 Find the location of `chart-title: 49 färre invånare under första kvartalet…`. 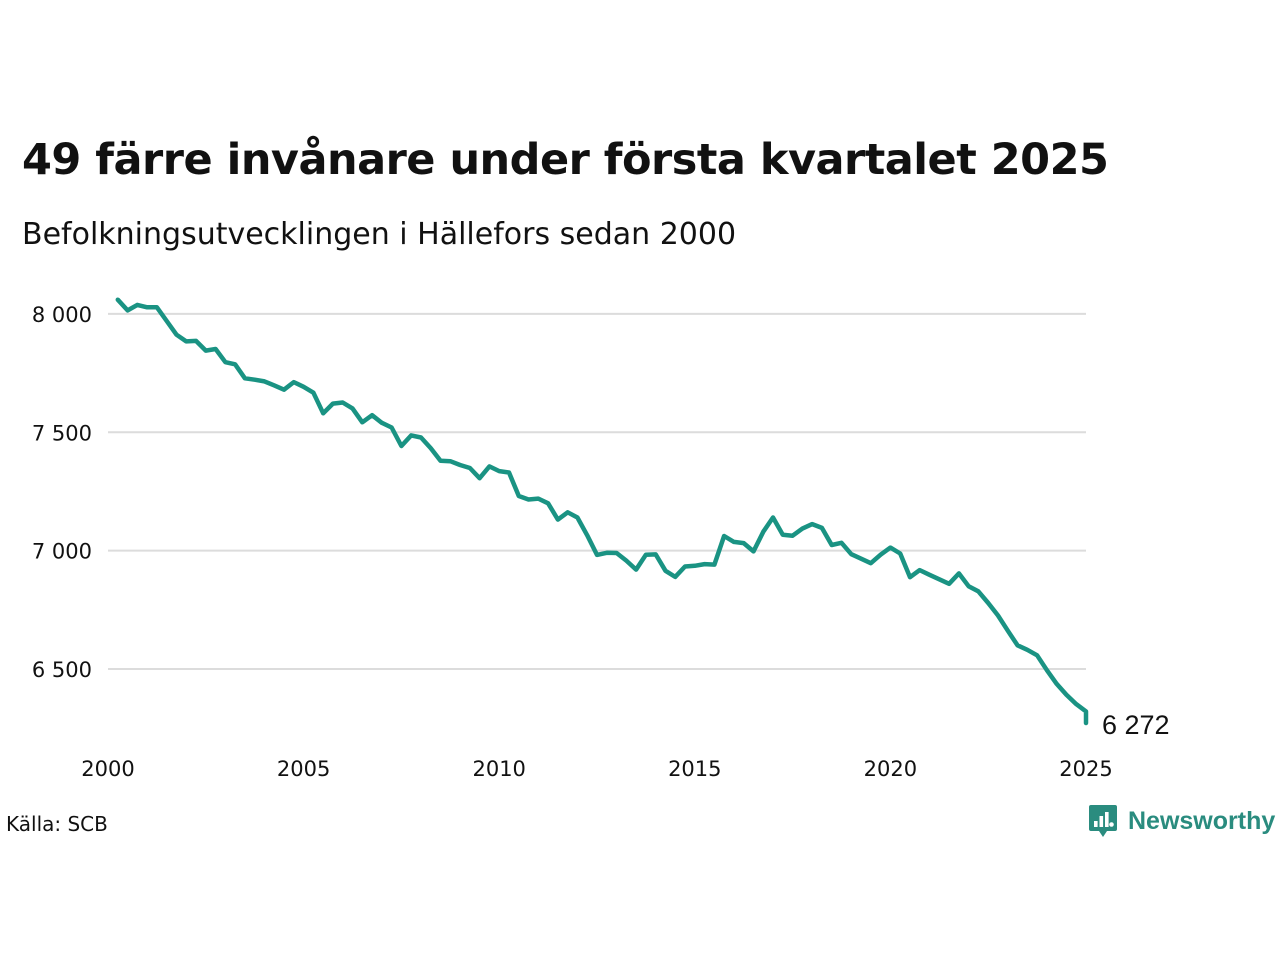

chart-title: 49 färre invånare under första kvartalet… is located at coordinates (565, 160).